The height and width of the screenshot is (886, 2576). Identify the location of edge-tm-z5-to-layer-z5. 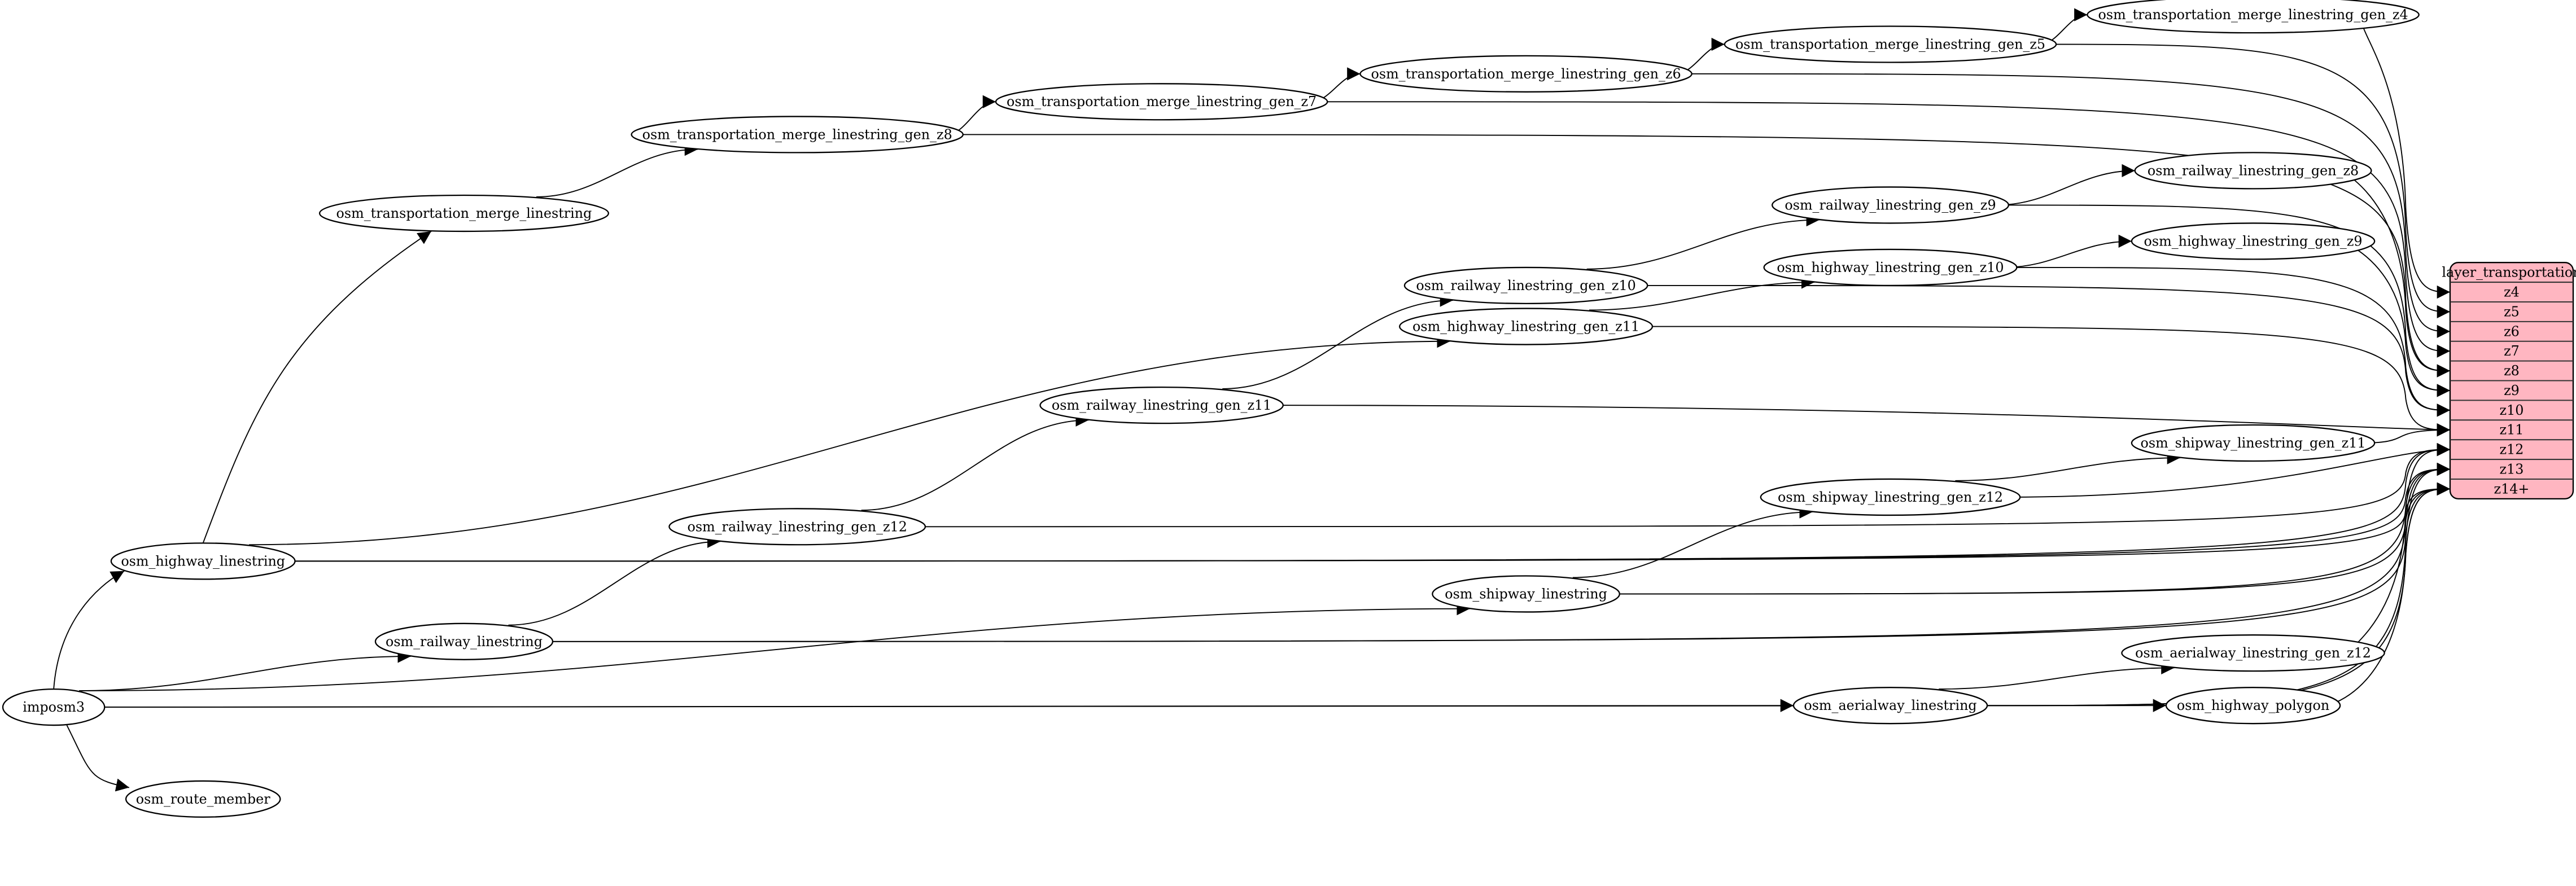
(2244, 181).